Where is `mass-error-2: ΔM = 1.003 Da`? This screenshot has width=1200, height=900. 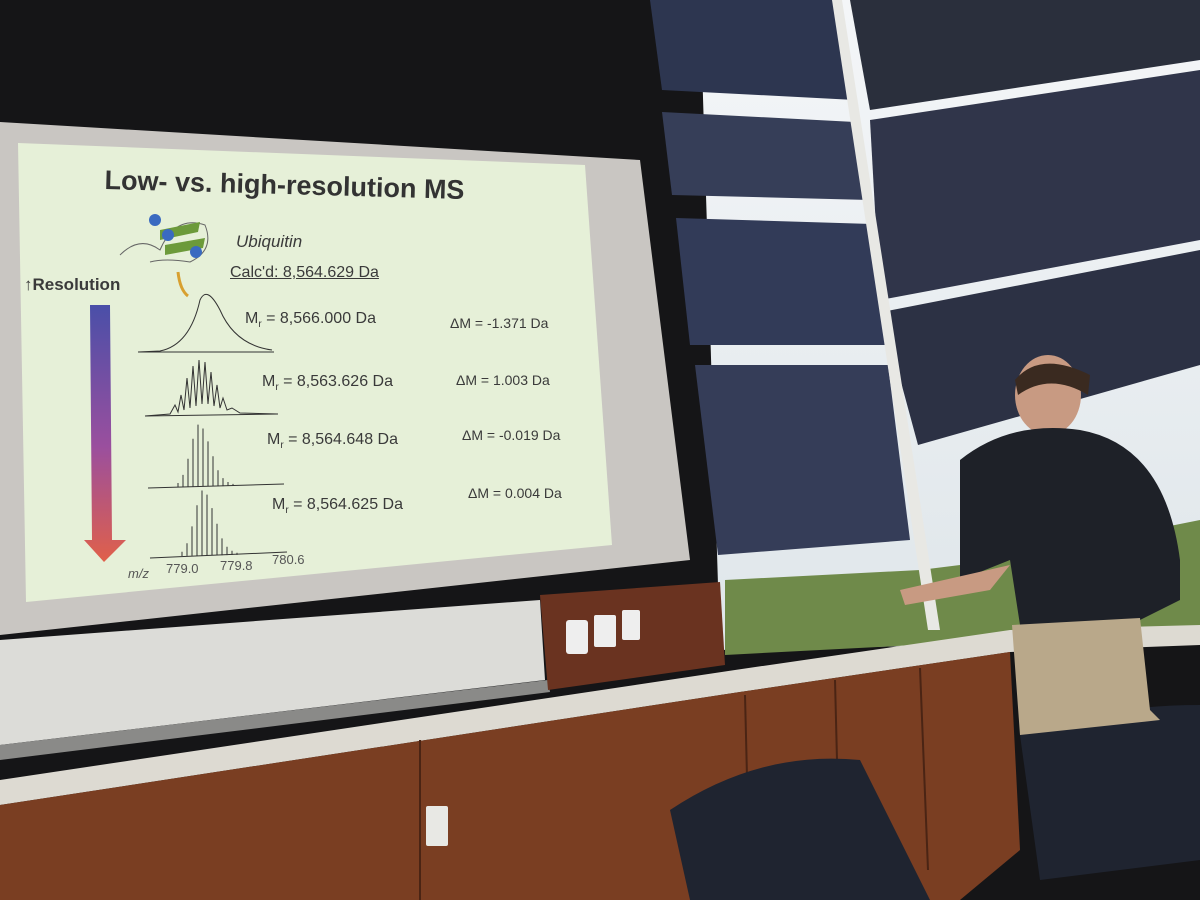 mass-error-2: ΔM = 1.003 Da is located at coordinates (503, 380).